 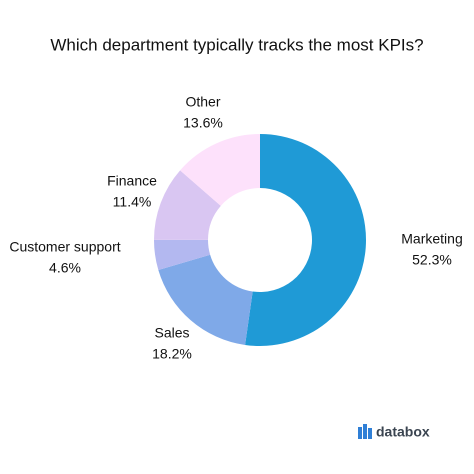 I want to click on slice-value-label: 52.3%, so click(x=432, y=260).